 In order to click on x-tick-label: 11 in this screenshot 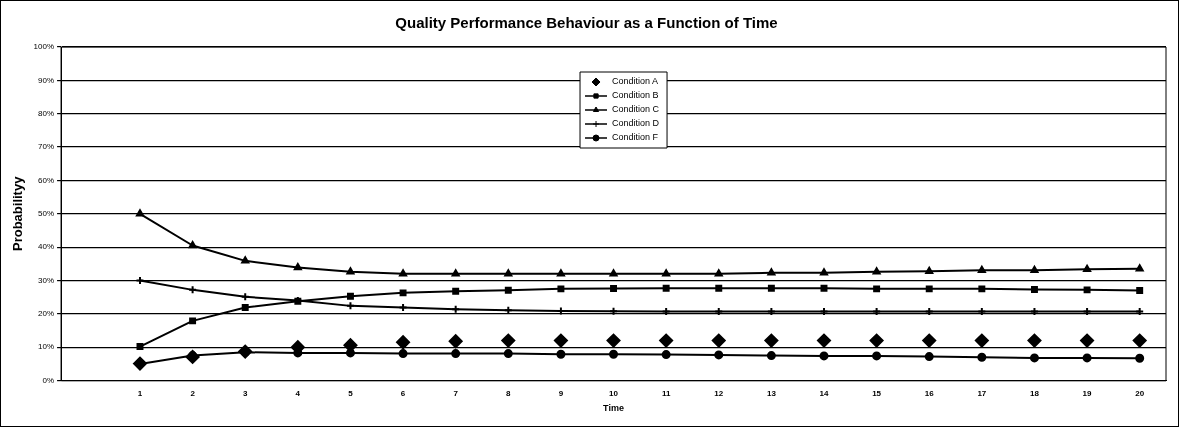, I will do `click(666, 393)`.